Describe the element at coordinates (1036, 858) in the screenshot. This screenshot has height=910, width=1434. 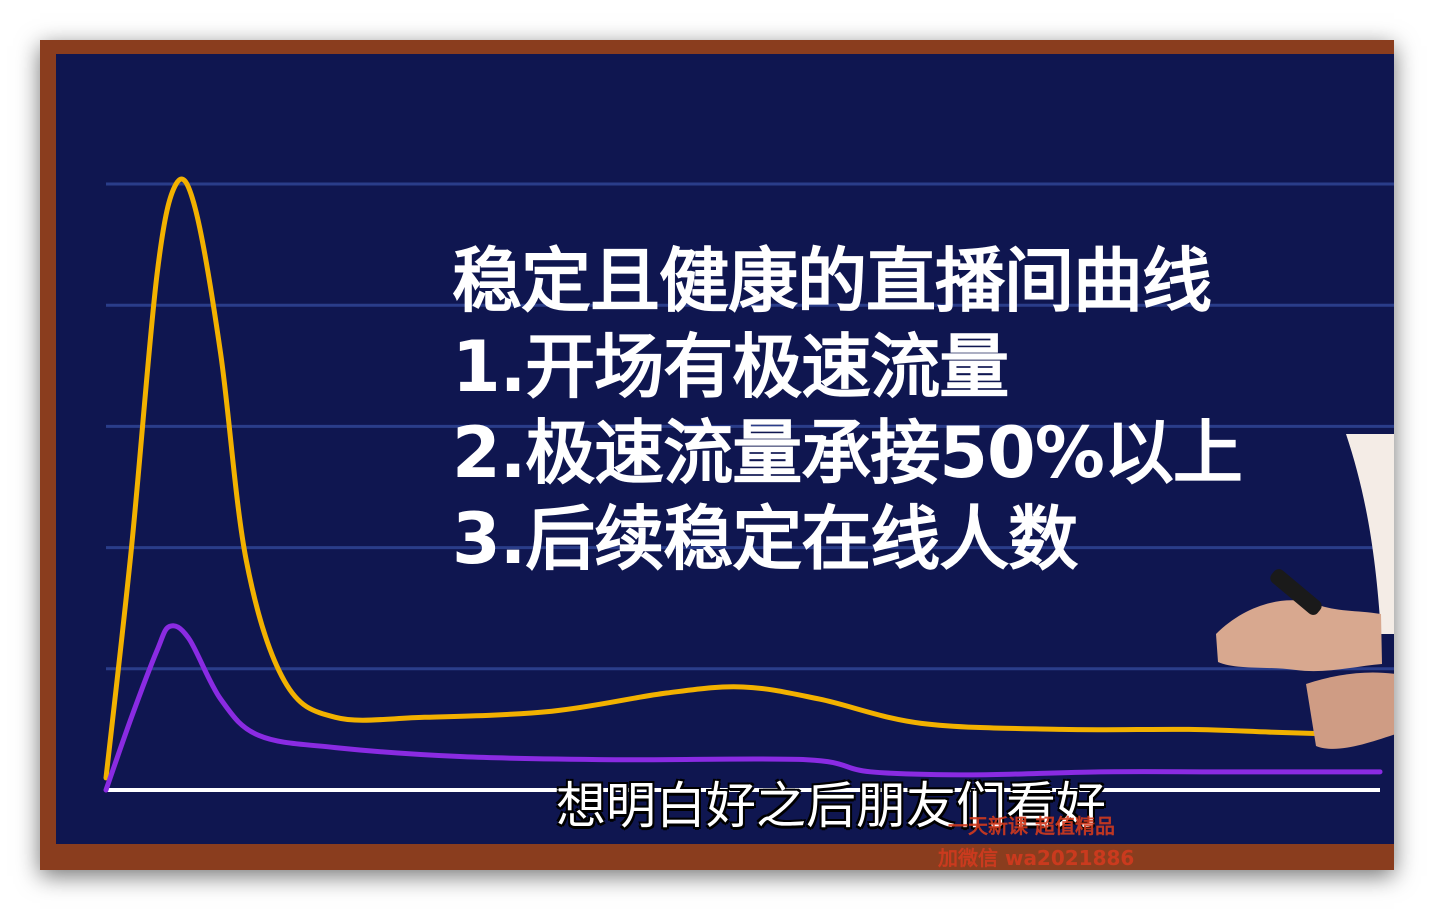
I see `watermark-line-2: 加微信 wa2021886` at that location.